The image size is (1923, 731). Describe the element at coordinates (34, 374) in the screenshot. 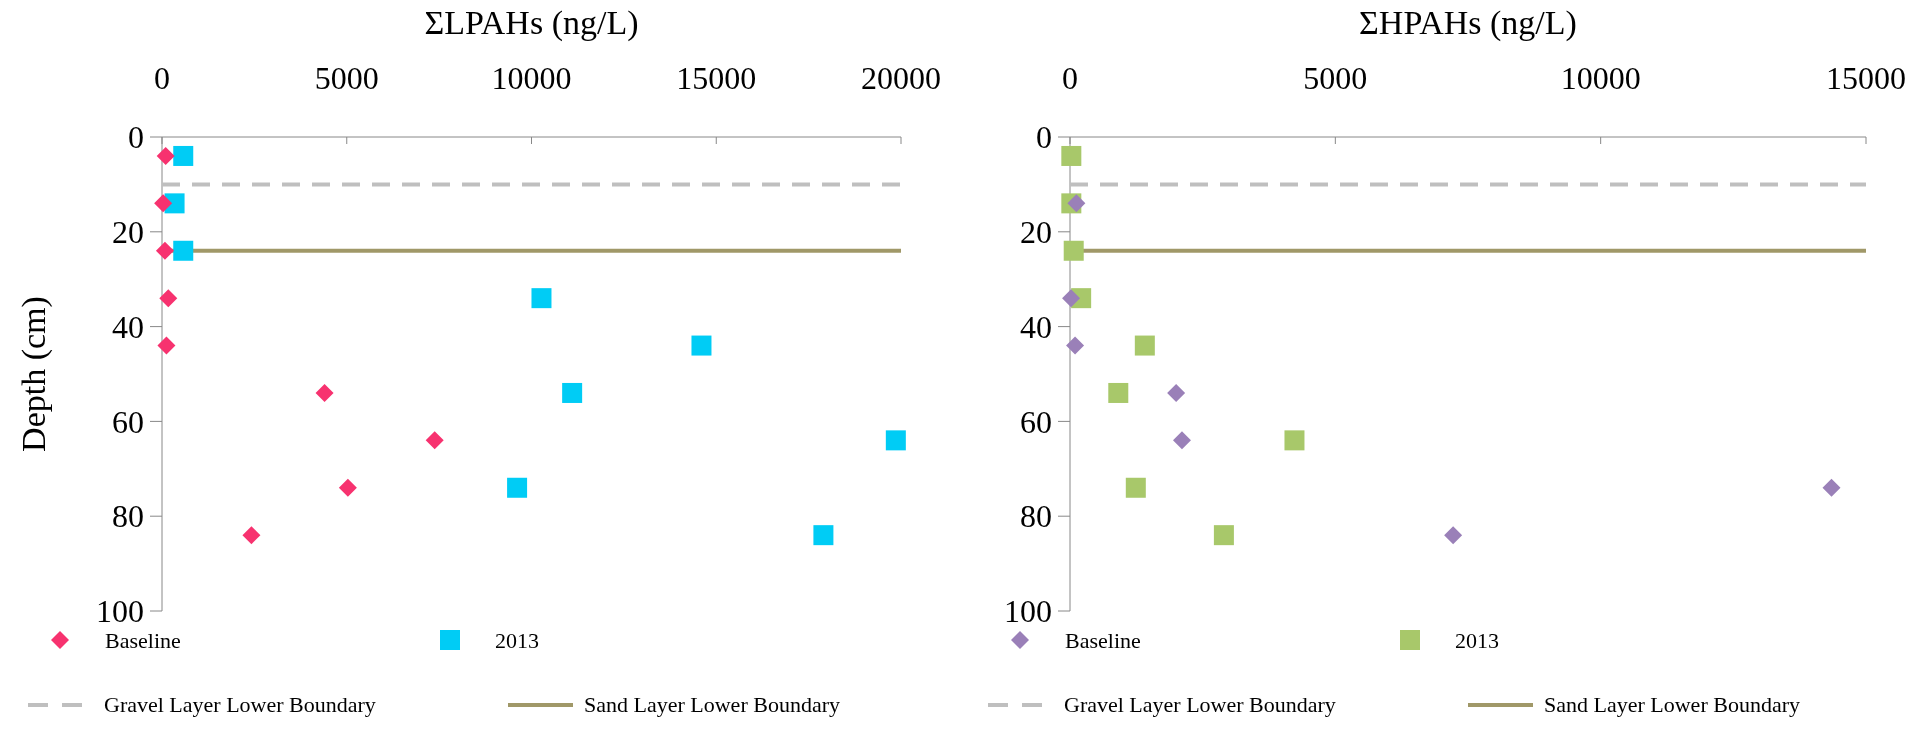

I see `y-axis-title: Depth (cm)` at that location.